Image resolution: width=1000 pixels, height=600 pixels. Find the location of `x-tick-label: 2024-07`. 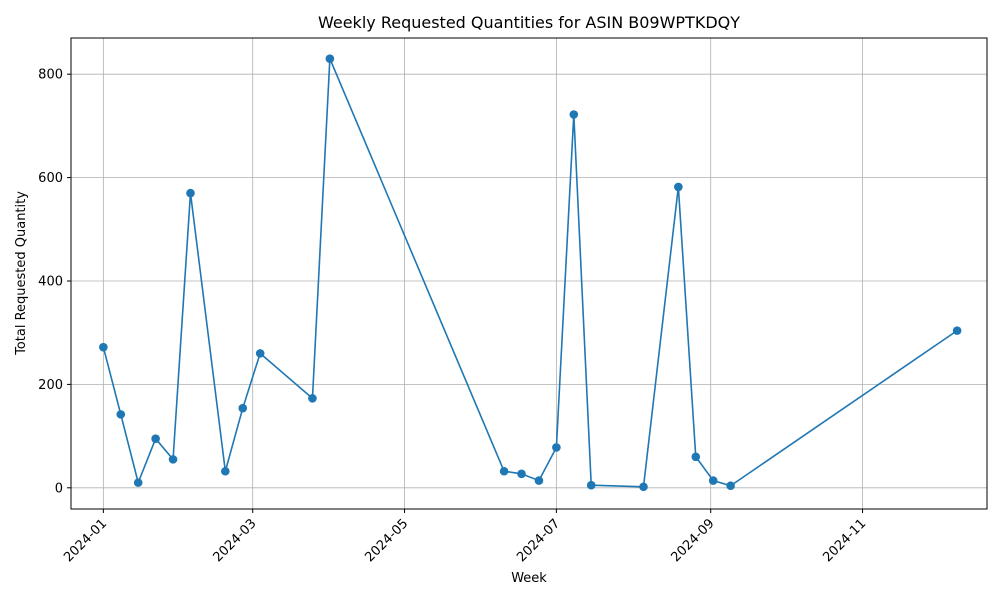

x-tick-label: 2024-07 is located at coordinates (538, 540).